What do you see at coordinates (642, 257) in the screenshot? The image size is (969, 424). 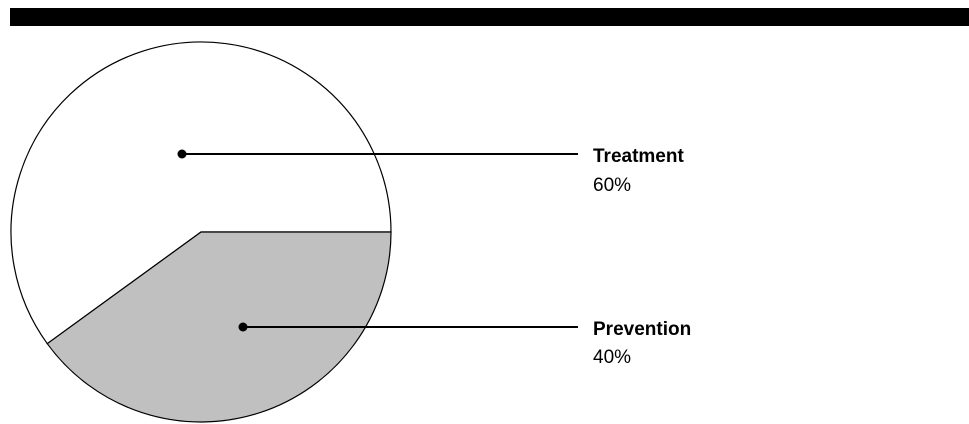 I see `slice-labels: Treatment 60% Prevention 40%` at bounding box center [642, 257].